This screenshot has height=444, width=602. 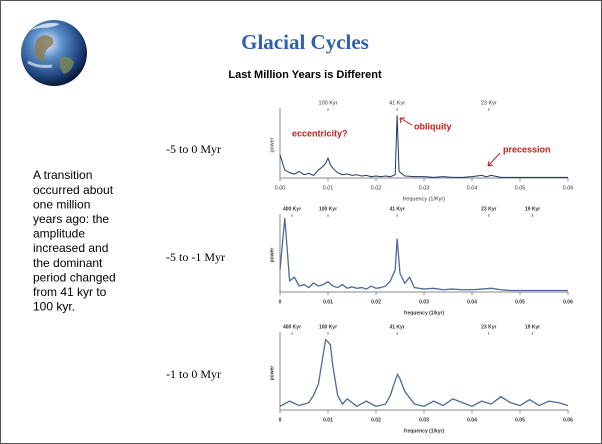 What do you see at coordinates (433, 126) in the screenshot?
I see `annotation: obliquity` at bounding box center [433, 126].